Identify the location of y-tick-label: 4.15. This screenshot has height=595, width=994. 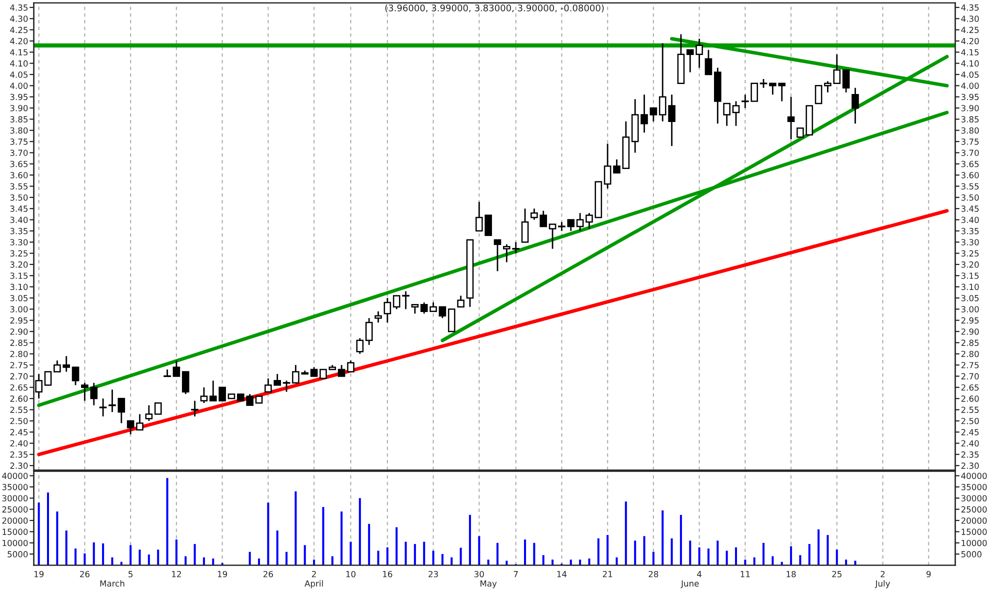
(19, 52).